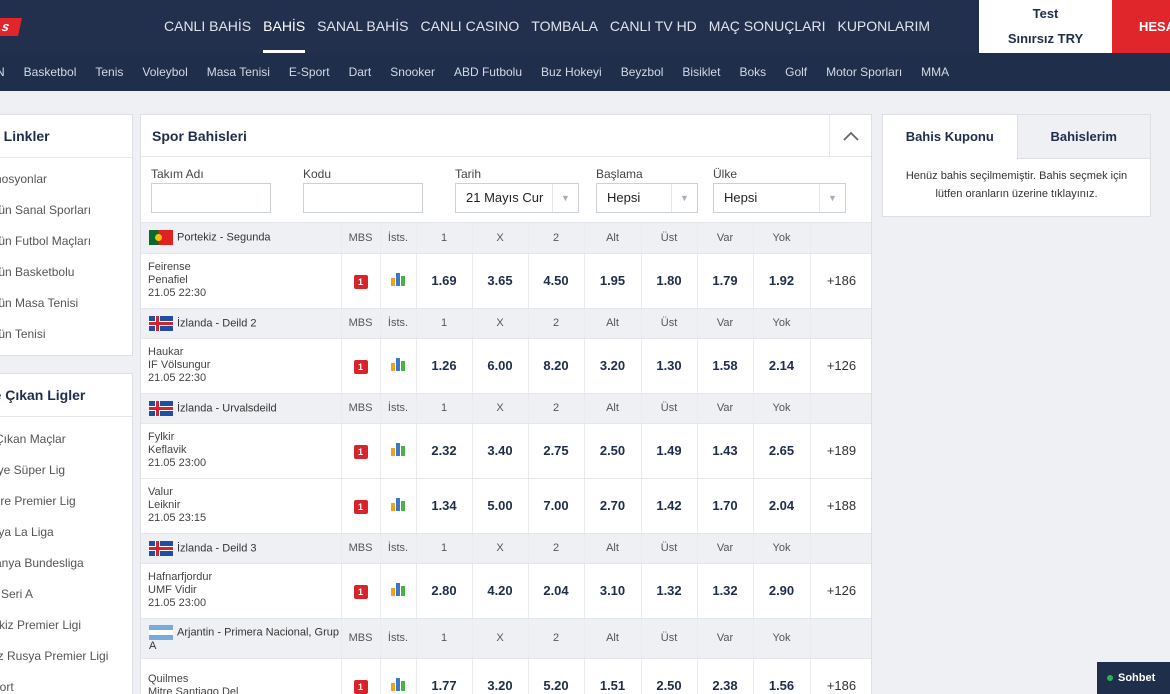 The image size is (1170, 694). Describe the element at coordinates (38, 501) in the screenshot. I see `league-link: iltere Premier Lig` at that location.